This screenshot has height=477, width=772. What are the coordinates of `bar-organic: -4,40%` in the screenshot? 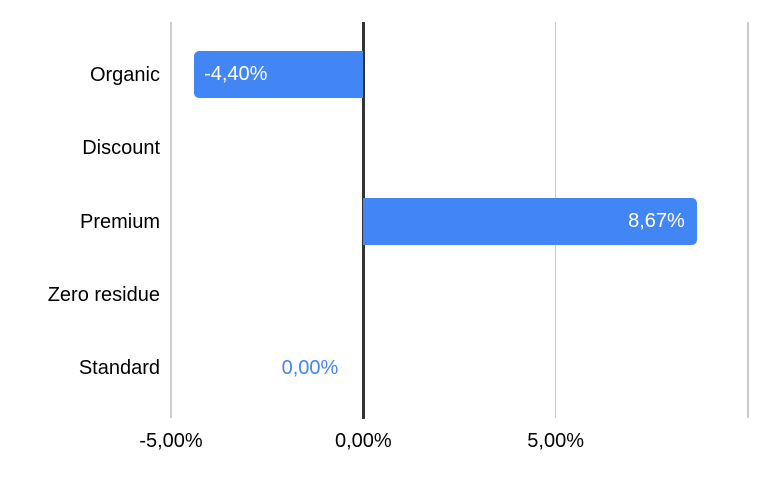 It's located at (279, 74).